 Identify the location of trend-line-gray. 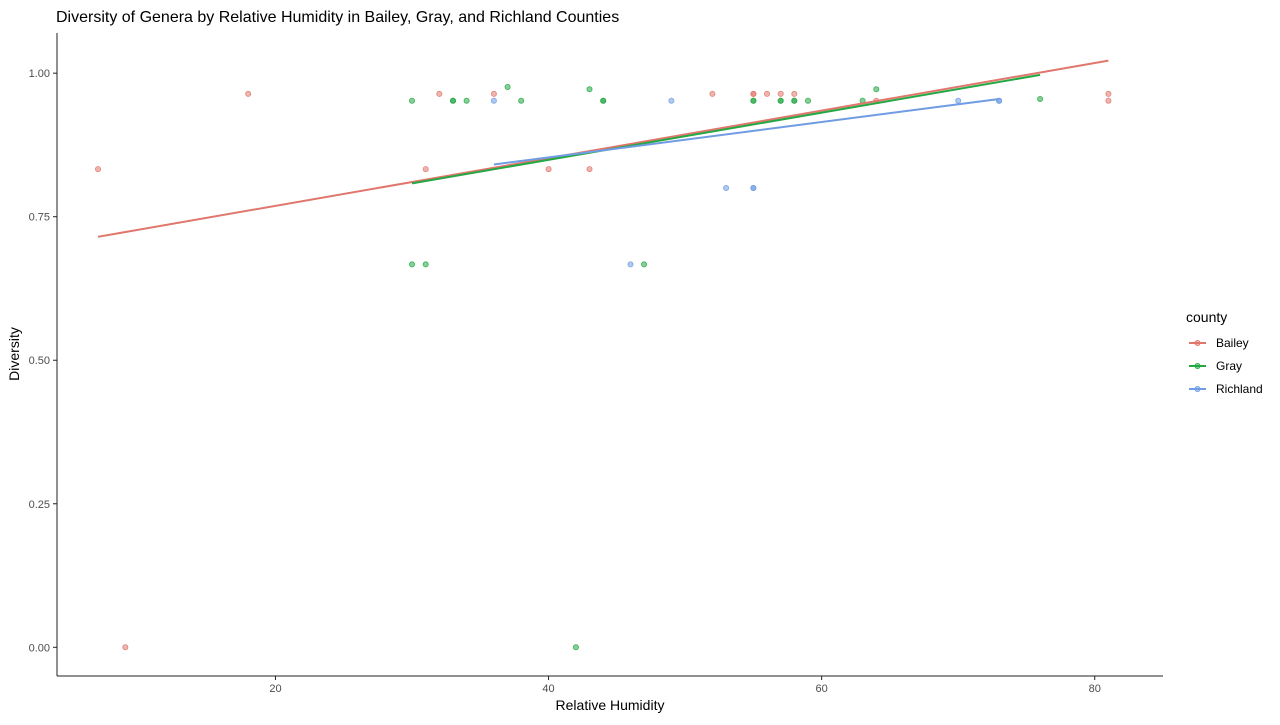
(726, 129).